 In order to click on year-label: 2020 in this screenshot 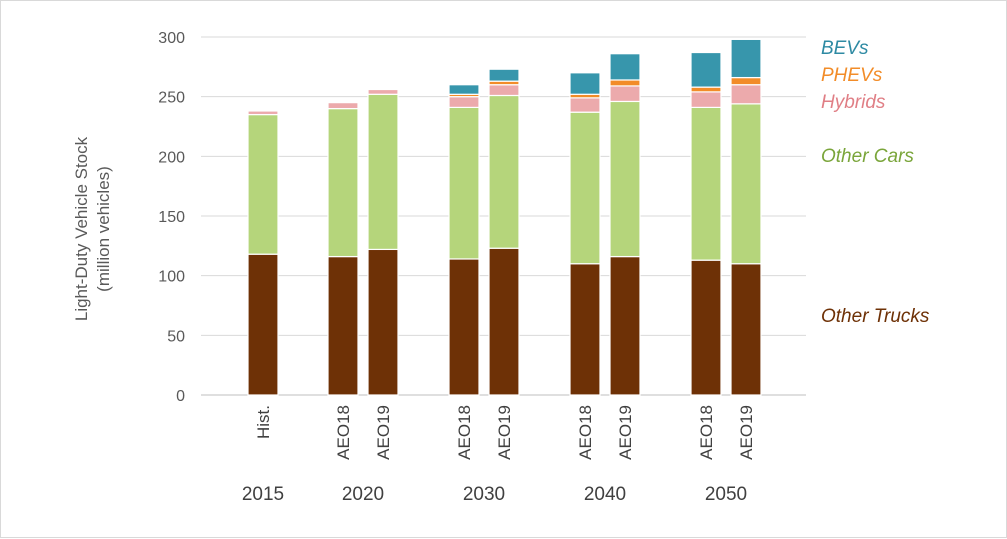, I will do `click(363, 494)`.